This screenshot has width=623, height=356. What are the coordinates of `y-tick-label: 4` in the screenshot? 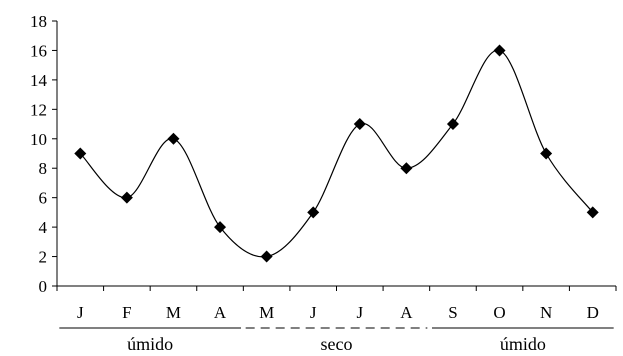 It's located at (43, 227).